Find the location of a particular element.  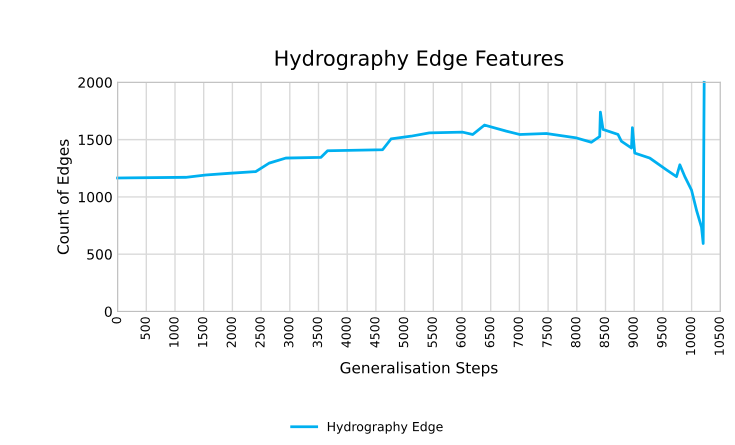

x-tick-label: 1000 is located at coordinates (174, 332).